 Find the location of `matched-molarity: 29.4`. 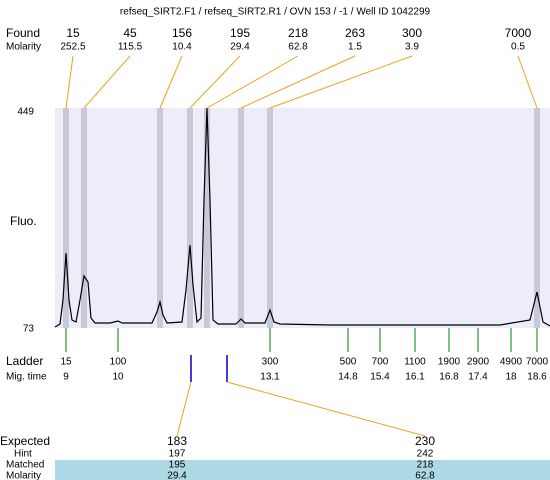

matched-molarity: 29.4 is located at coordinates (177, 475).